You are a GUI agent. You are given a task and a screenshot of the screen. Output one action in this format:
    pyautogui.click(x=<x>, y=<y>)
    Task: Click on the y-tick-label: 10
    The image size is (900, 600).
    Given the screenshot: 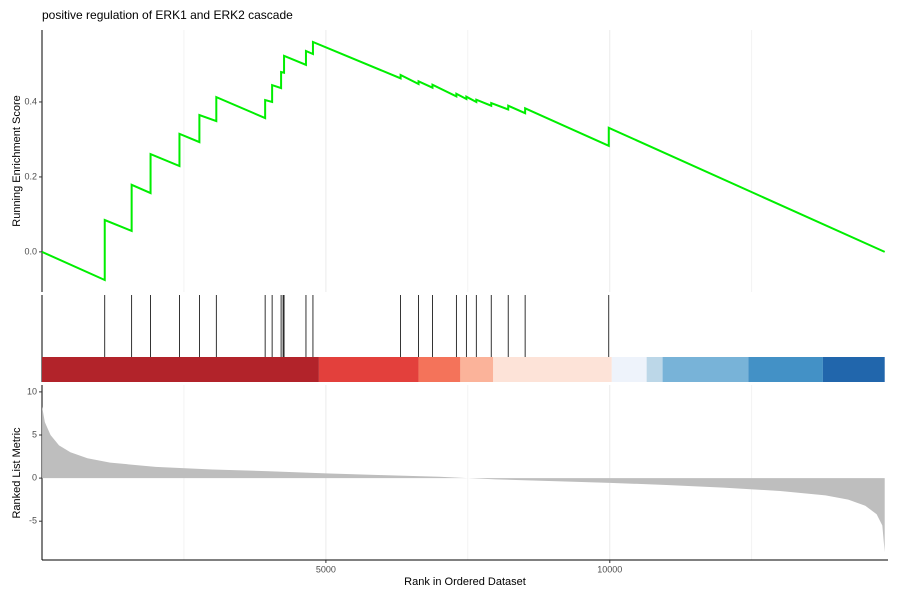 What is the action you would take?
    pyautogui.click(x=32, y=391)
    